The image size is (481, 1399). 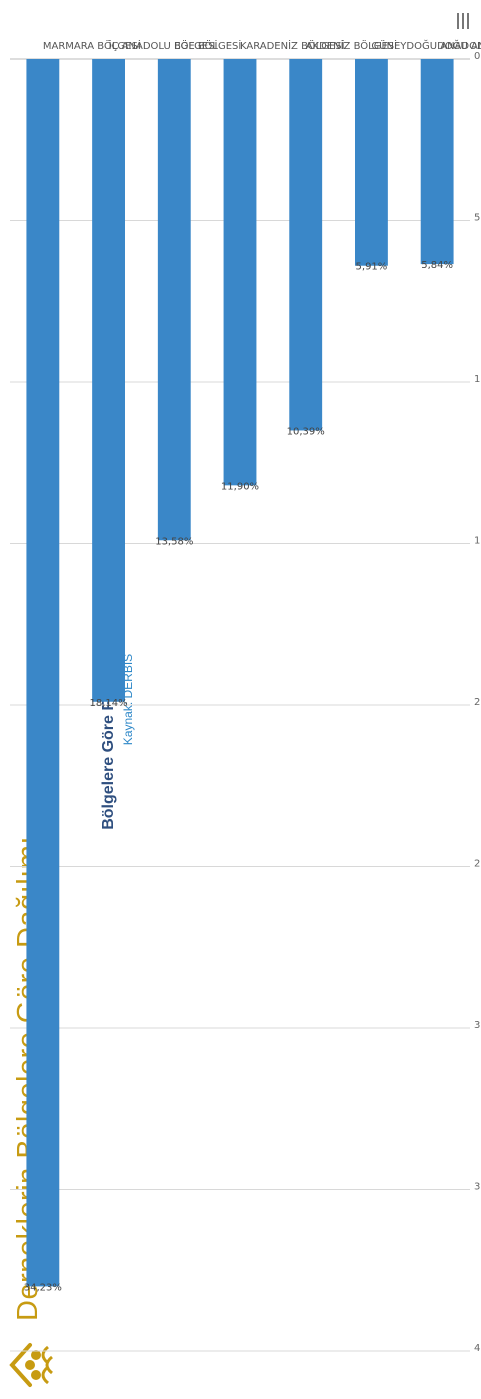 I want to click on category-label: KARADENİZ BÖLGESİ, so click(x=292, y=45).